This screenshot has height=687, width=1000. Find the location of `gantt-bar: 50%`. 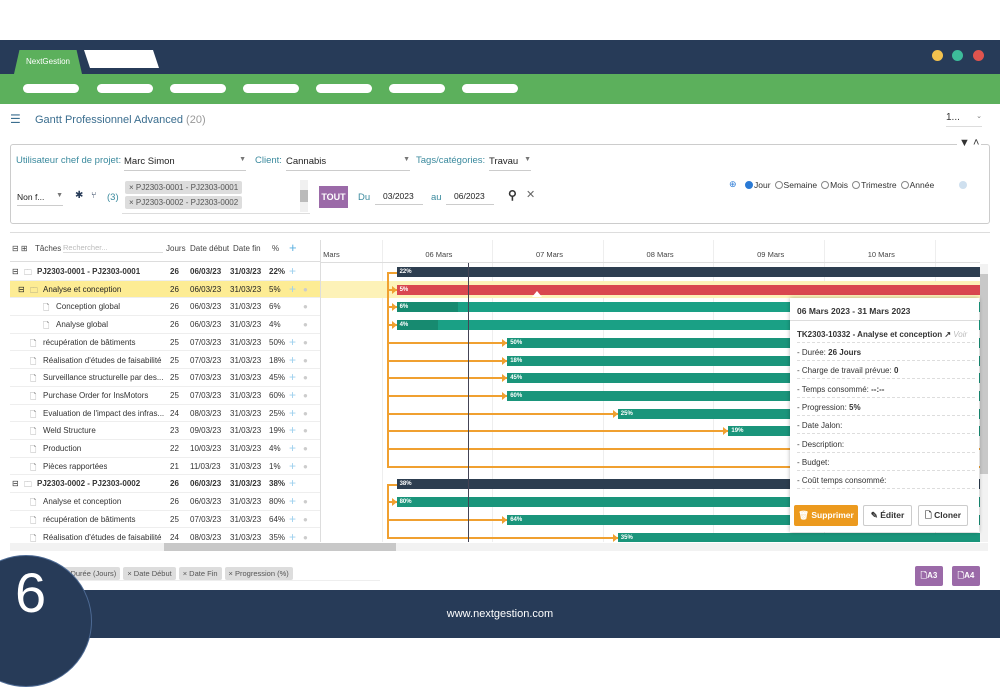

gantt-bar: 50% is located at coordinates (743, 342).